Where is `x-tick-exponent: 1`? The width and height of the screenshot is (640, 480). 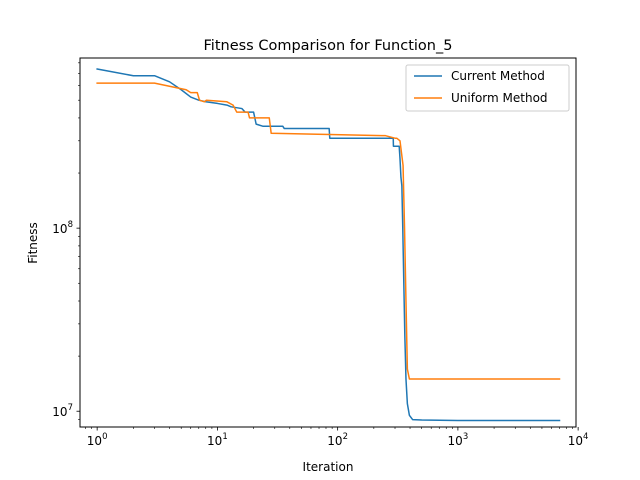
x-tick-exponent: 1 is located at coordinates (224, 437).